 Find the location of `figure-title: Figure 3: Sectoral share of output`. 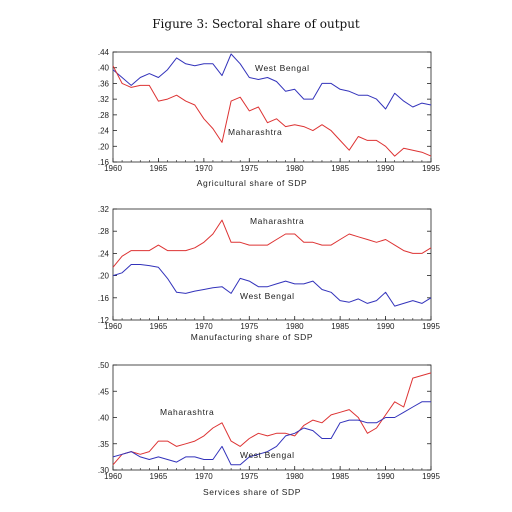

figure-title: Figure 3: Sectoral share of output is located at coordinates (256, 24).